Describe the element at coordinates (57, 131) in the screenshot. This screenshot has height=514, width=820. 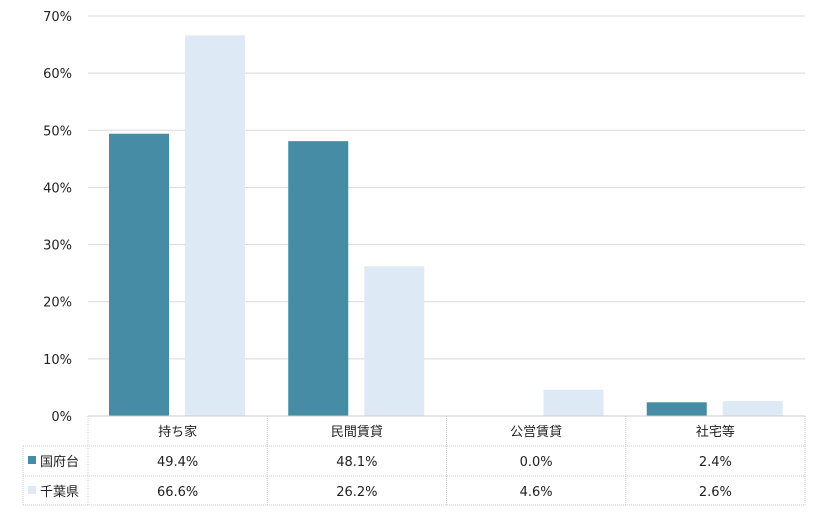
I see `y-tick-label: 50%` at that location.